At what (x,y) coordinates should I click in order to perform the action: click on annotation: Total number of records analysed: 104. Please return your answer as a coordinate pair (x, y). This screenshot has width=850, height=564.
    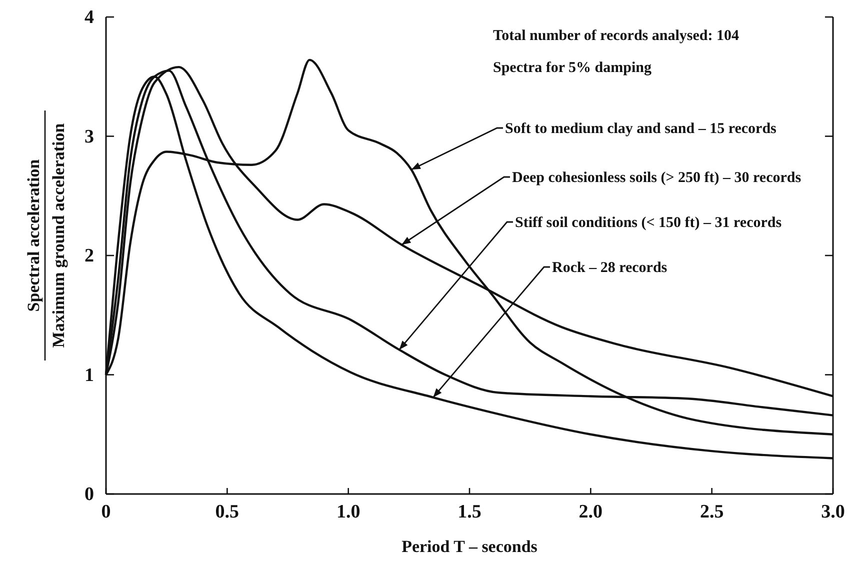
    Looking at the image, I should click on (616, 36).